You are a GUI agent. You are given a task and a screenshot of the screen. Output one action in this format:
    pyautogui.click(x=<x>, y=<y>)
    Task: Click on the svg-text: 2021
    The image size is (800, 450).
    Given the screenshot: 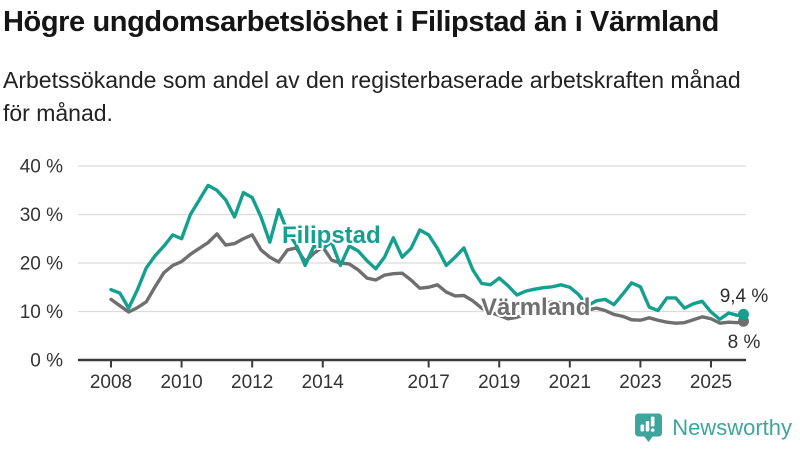 What is the action you would take?
    pyautogui.click(x=570, y=382)
    